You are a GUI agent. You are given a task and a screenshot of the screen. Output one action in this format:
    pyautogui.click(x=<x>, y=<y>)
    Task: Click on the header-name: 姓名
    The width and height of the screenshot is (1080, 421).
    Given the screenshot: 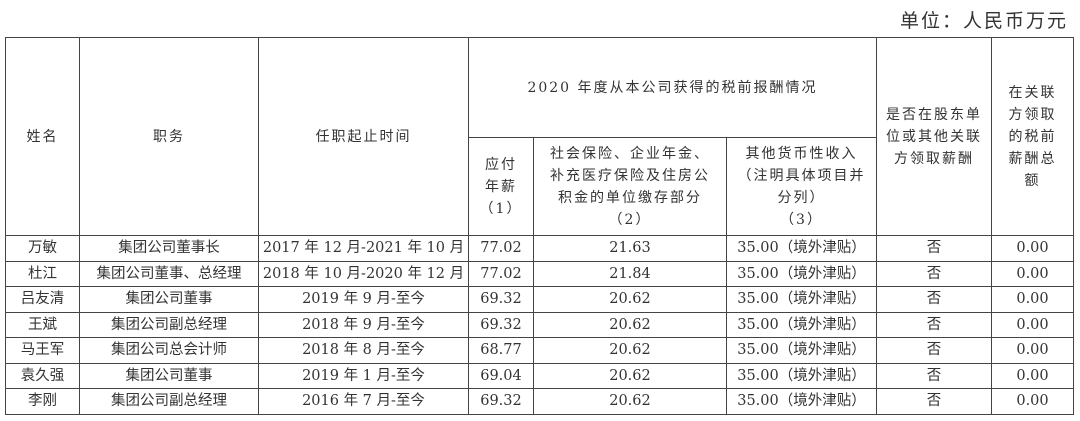 What is the action you would take?
    pyautogui.click(x=42, y=136)
    